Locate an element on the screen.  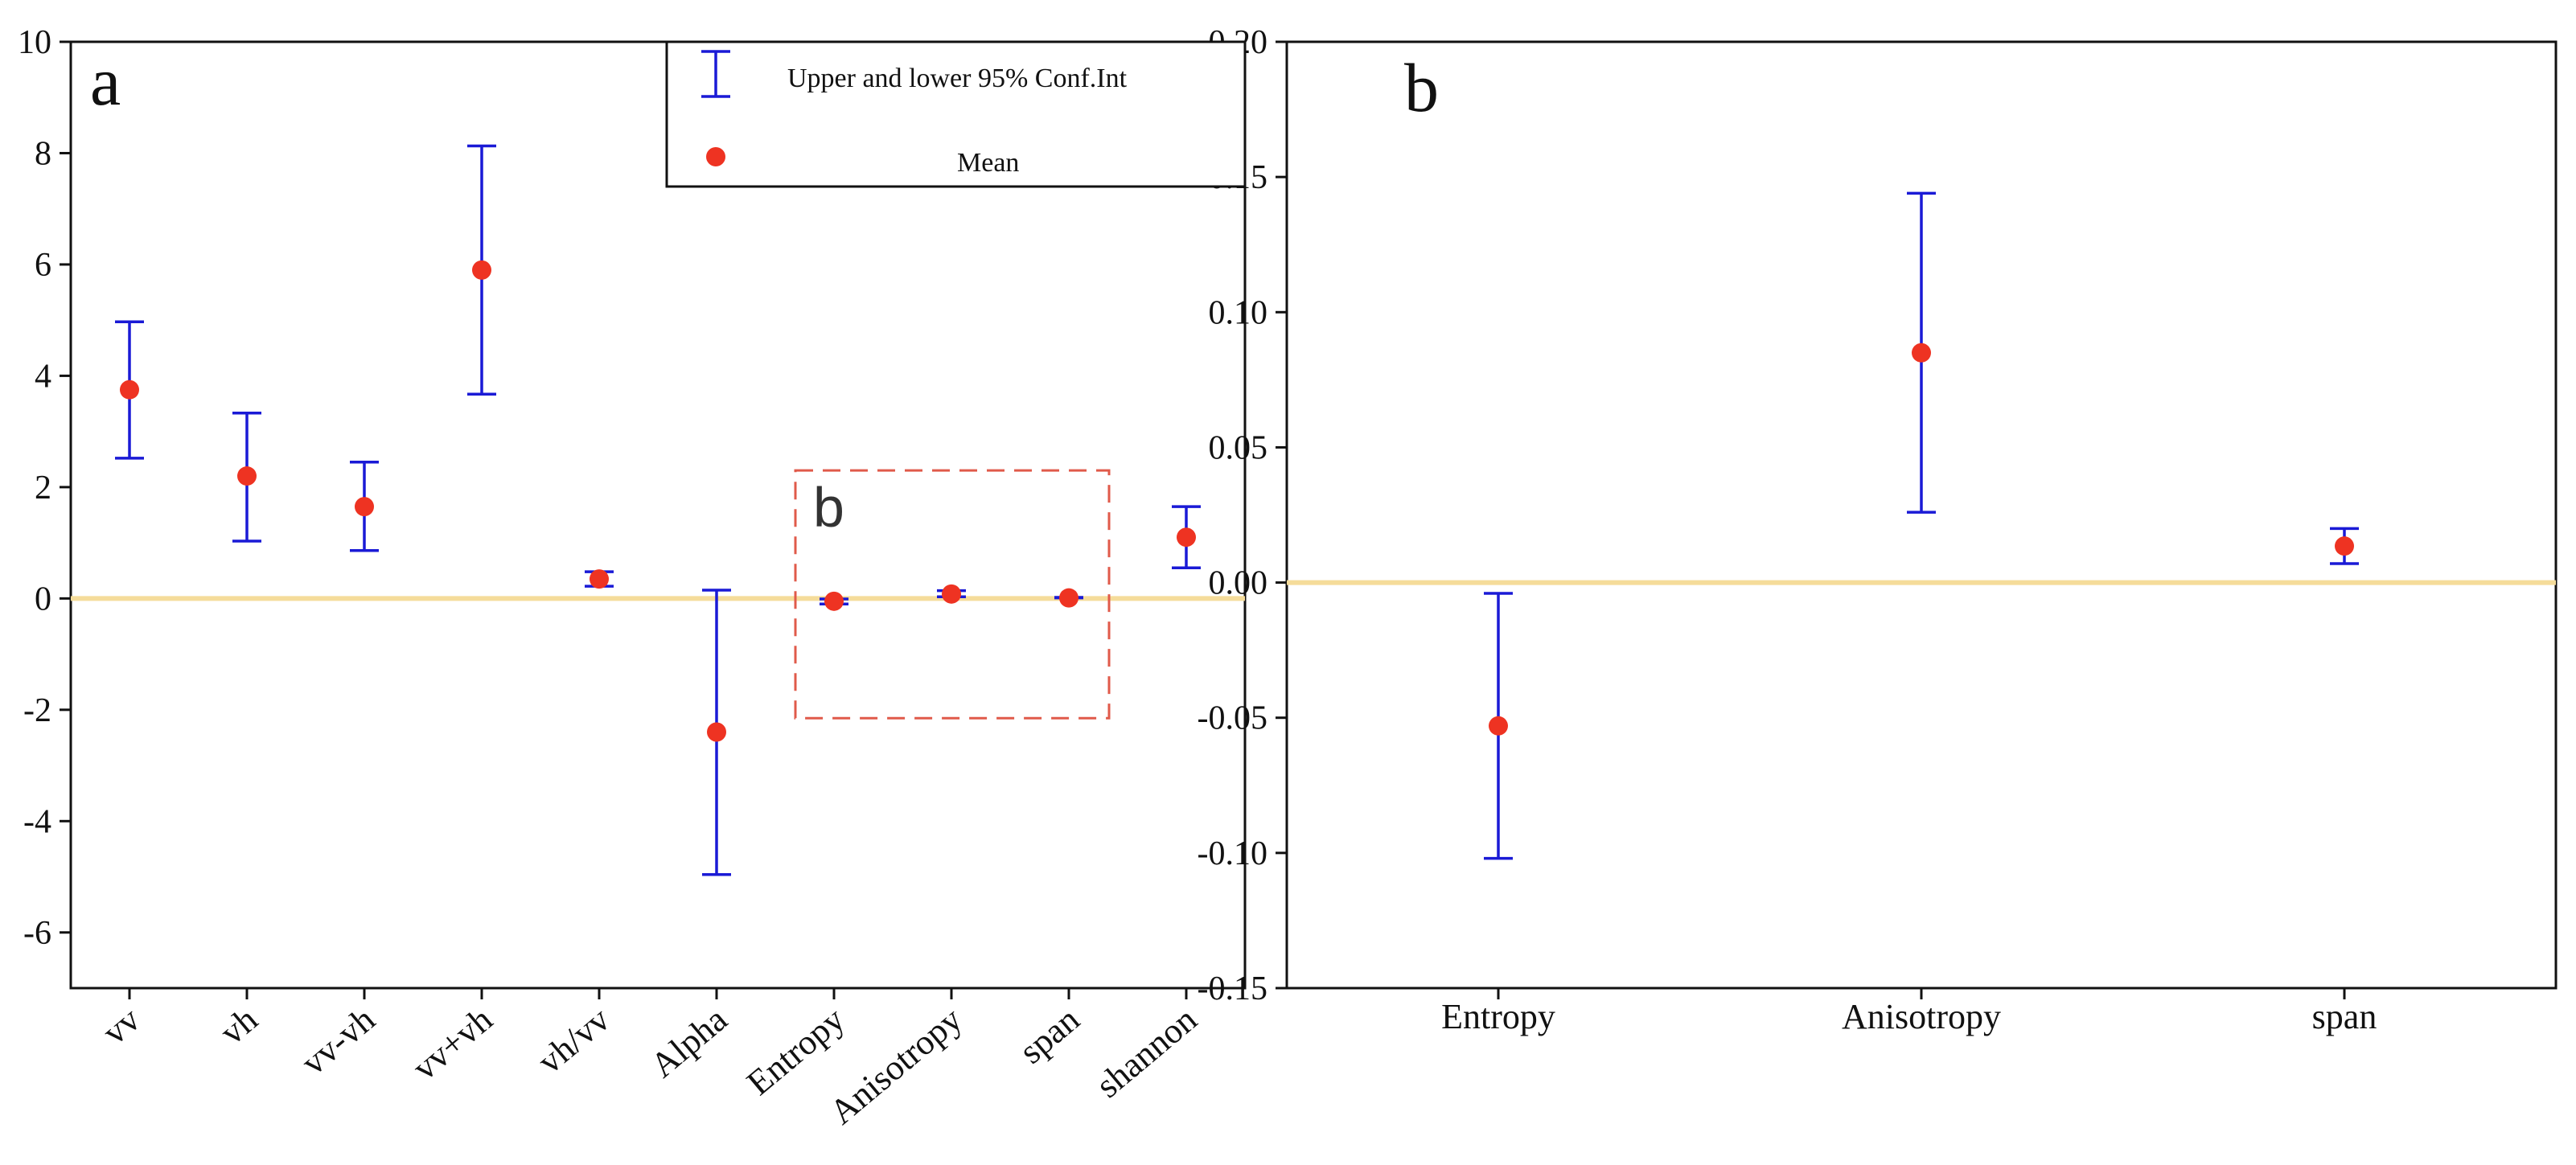
category-label-alpha: Alpha is located at coordinates (689, 1042).